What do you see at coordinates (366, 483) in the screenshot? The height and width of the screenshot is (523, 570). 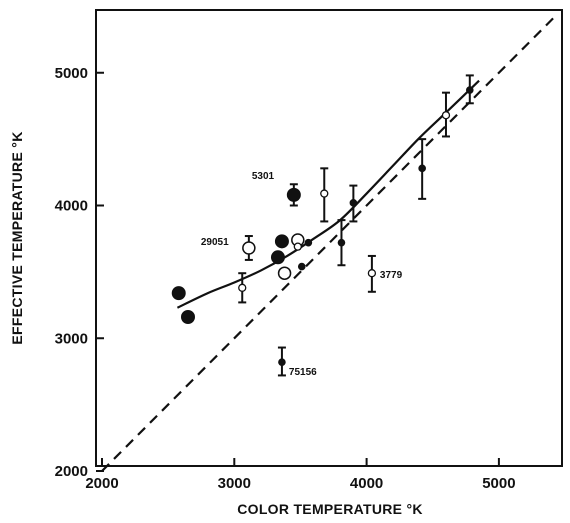 I see `x-tick-label: 4000` at bounding box center [366, 483].